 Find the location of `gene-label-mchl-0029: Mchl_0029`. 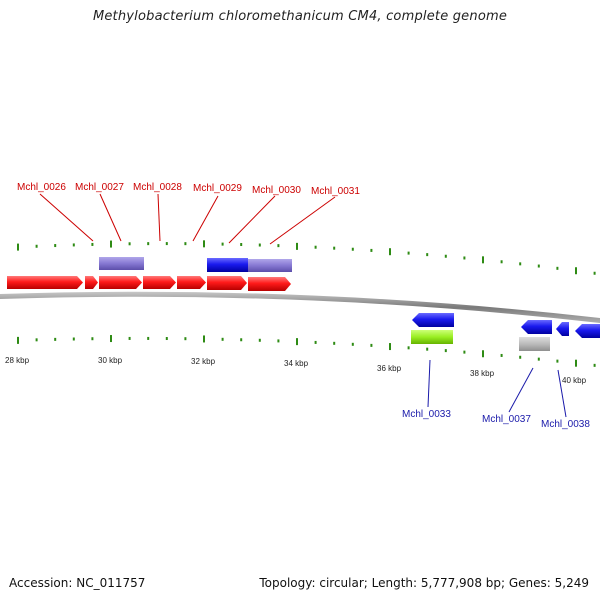

gene-label-mchl-0029: Mchl_0029 is located at coordinates (217, 188).